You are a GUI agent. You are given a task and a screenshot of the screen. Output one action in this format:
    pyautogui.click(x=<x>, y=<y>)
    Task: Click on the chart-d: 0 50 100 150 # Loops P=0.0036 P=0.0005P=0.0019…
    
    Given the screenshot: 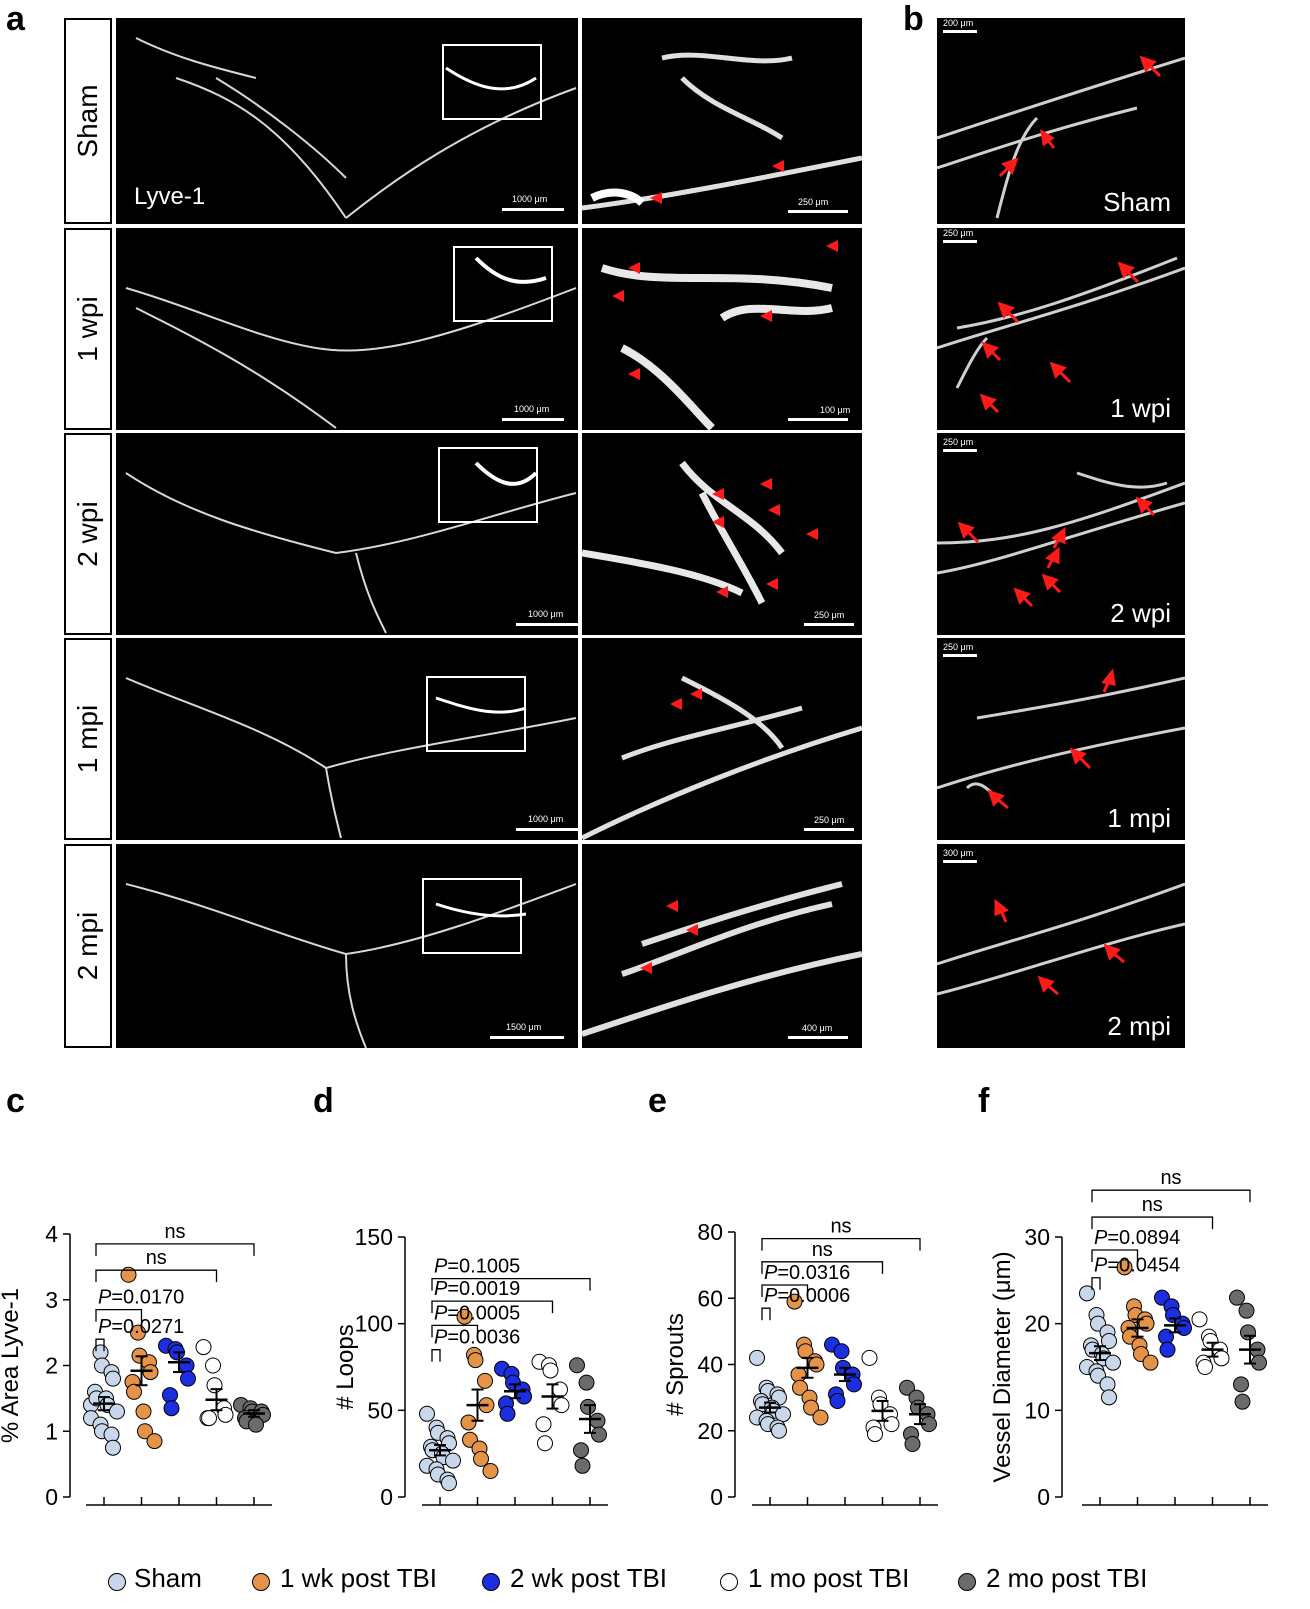 What is the action you would take?
    pyautogui.click(x=470, y=1367)
    